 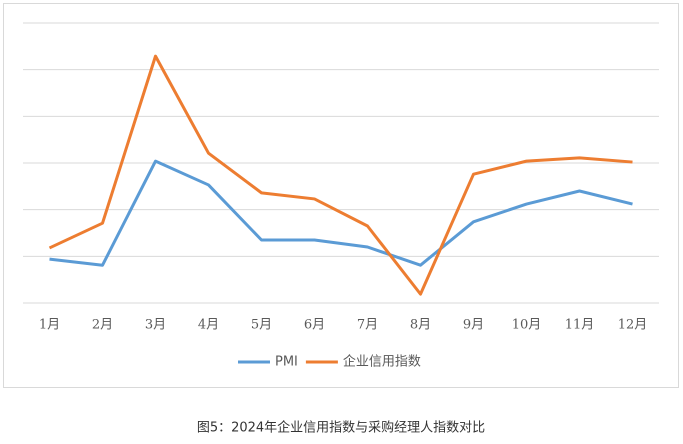 I want to click on x-tick-label: 12月, so click(x=633, y=325).